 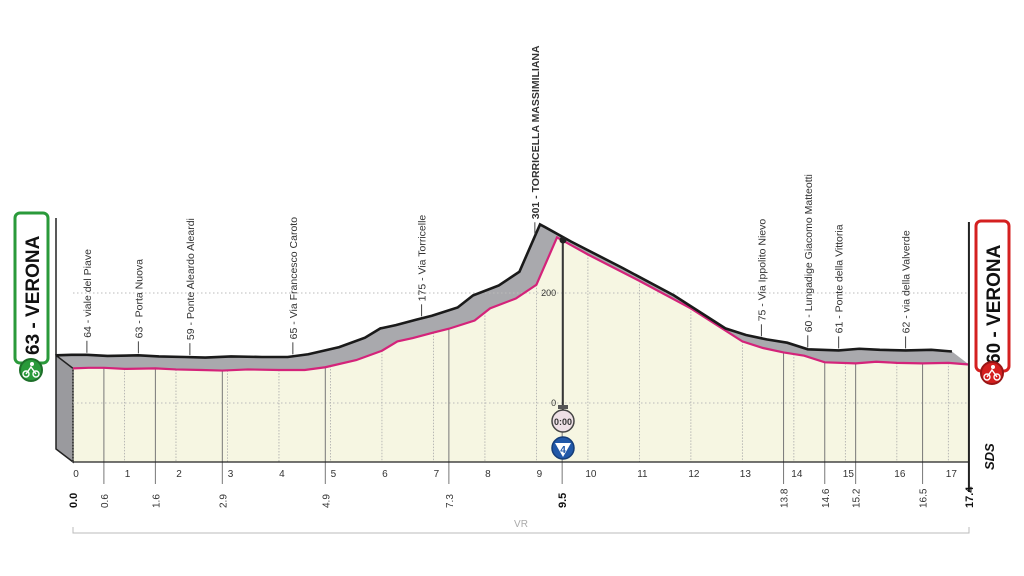 I want to click on km-distance-label: 17.4, so click(x=970, y=497).